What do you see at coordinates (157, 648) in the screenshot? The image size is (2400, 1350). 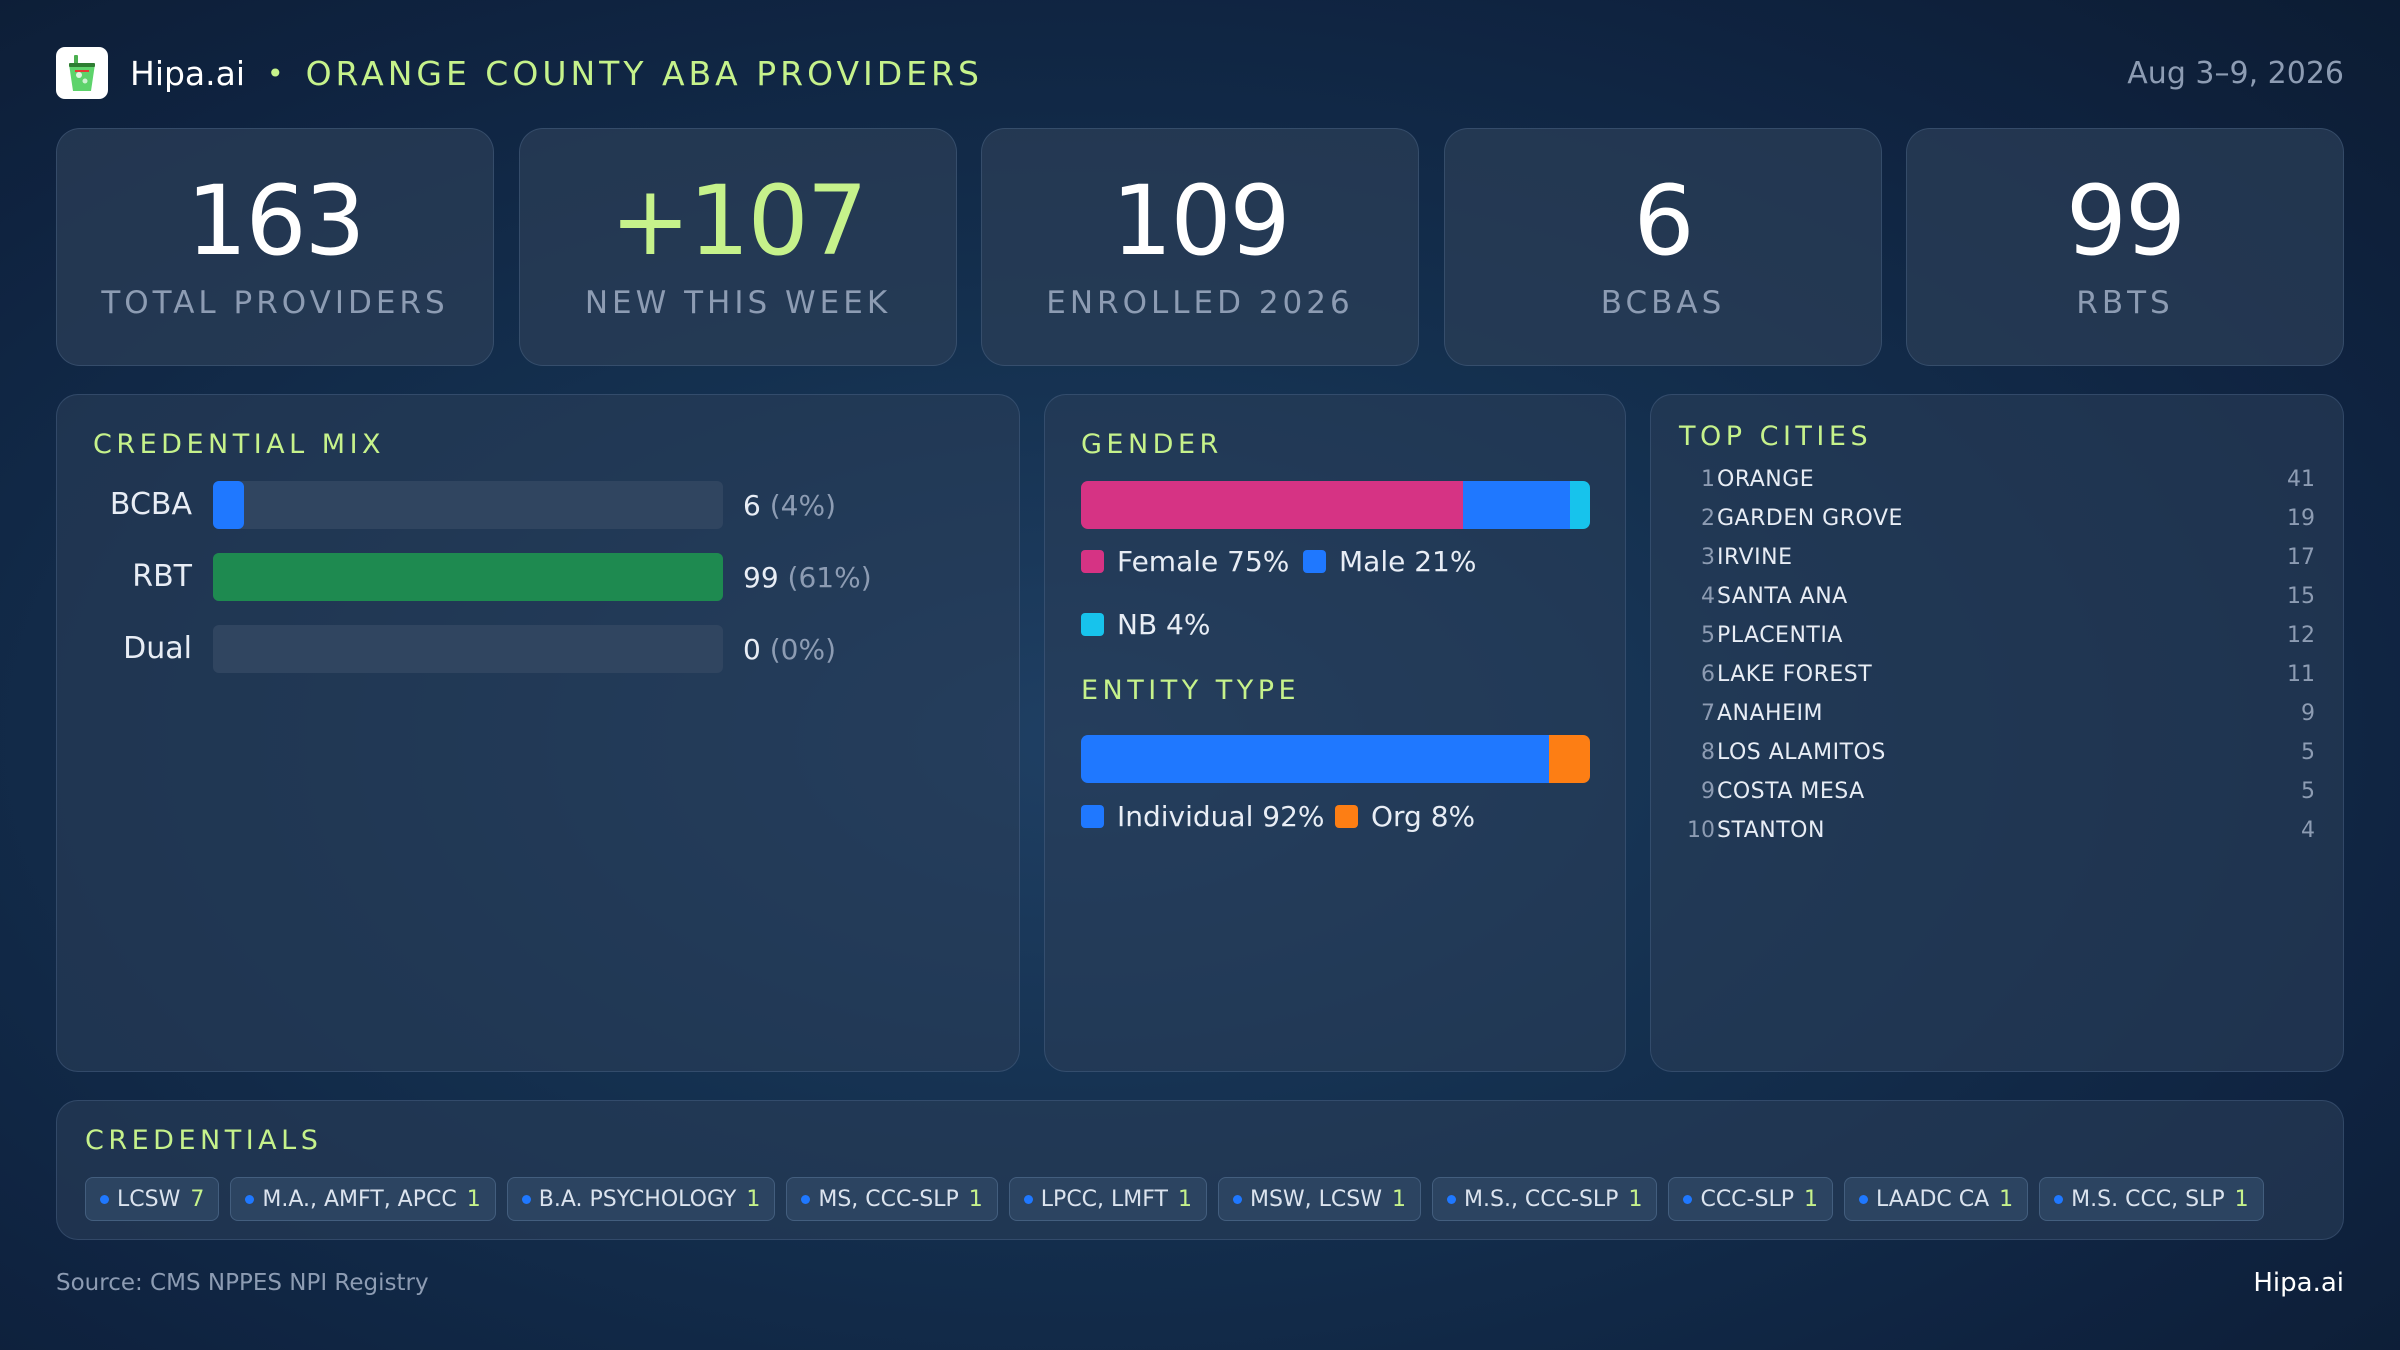 I see `credential-label: Dual` at bounding box center [157, 648].